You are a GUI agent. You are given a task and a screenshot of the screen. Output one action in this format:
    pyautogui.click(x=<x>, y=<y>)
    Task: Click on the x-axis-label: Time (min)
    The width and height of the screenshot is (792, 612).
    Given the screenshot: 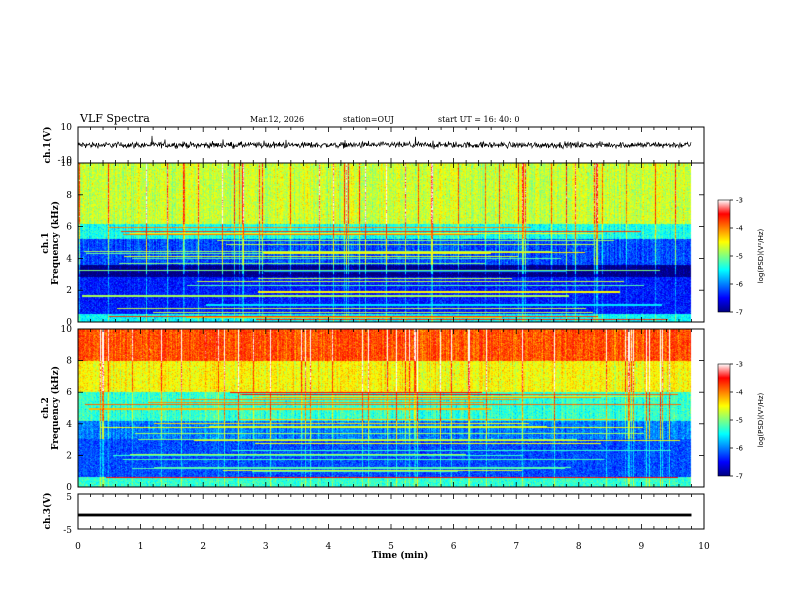 What is the action you would take?
    pyautogui.click(x=400, y=555)
    